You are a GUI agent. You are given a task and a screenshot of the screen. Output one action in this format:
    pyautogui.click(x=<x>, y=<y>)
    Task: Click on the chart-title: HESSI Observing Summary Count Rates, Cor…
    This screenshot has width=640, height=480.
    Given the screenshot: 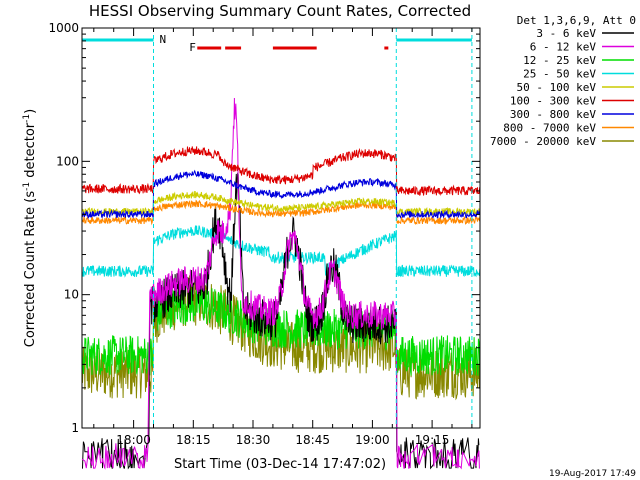 What is the action you would take?
    pyautogui.click(x=280, y=11)
    